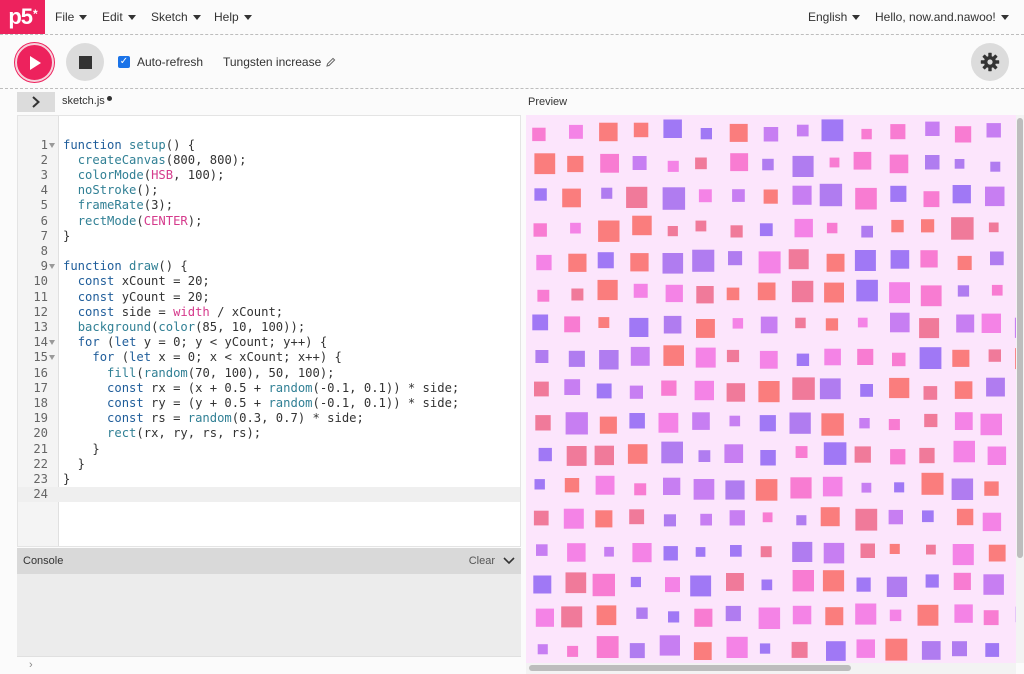 The width and height of the screenshot is (1024, 674). I want to click on stop-button, so click(85, 62).